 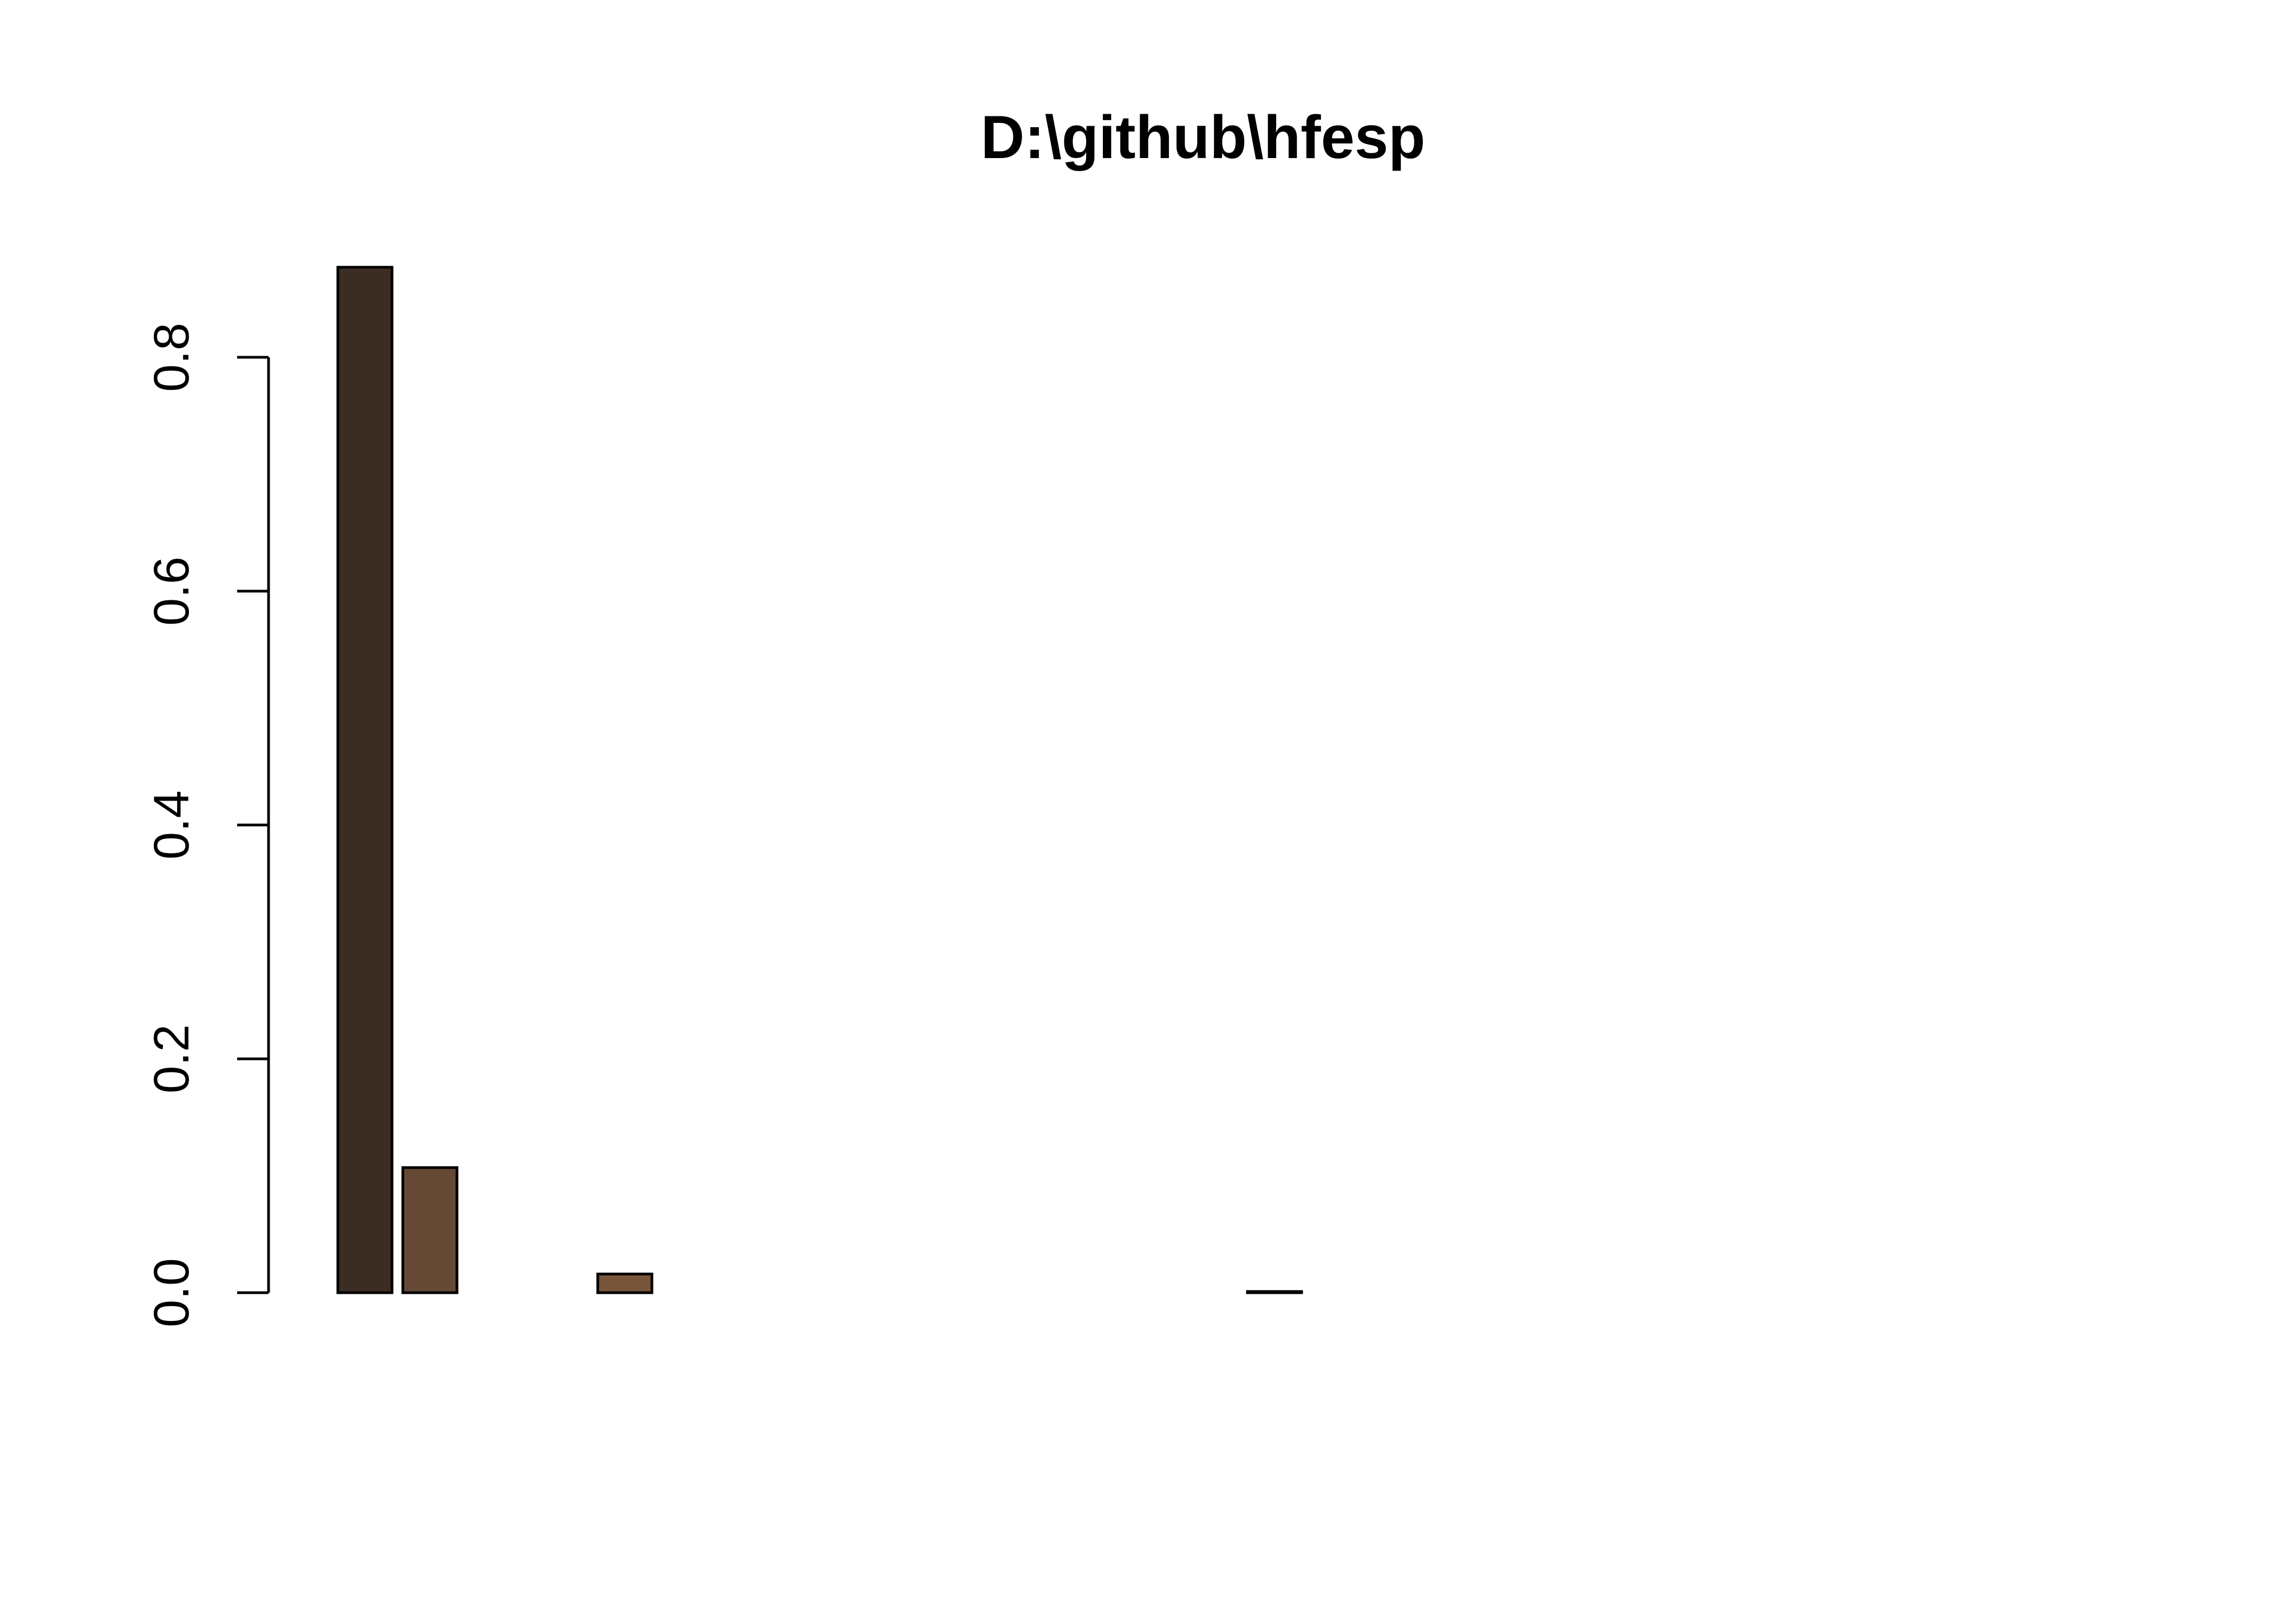 What do you see at coordinates (1203, 137) in the screenshot?
I see `chart-title: D:\github\hfesp` at bounding box center [1203, 137].